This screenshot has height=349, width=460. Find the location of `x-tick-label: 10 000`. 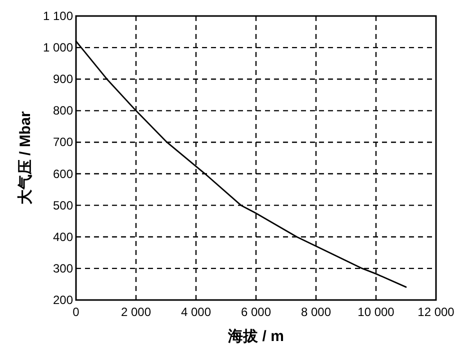

x-tick-label: 10 000 is located at coordinates (376, 312).